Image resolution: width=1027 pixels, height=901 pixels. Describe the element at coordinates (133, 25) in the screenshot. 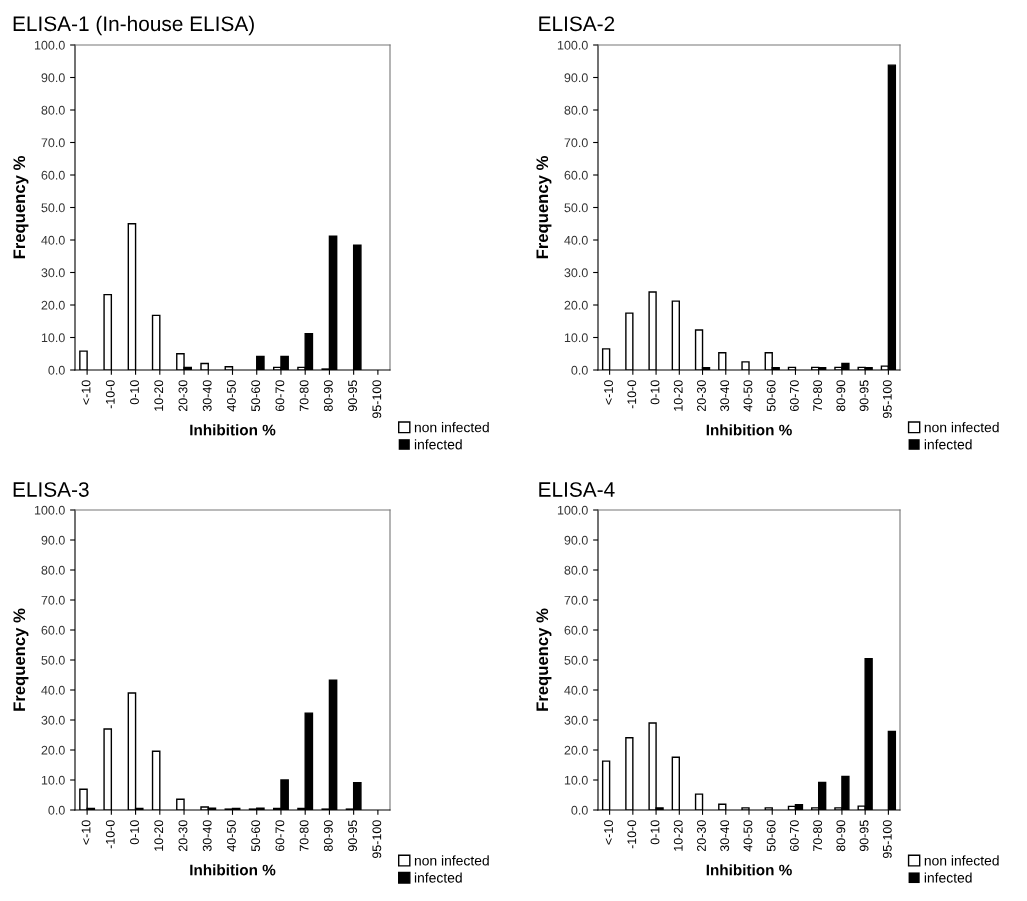

I see `chart-title: ELISA-1 (In-house ELISA)` at that location.